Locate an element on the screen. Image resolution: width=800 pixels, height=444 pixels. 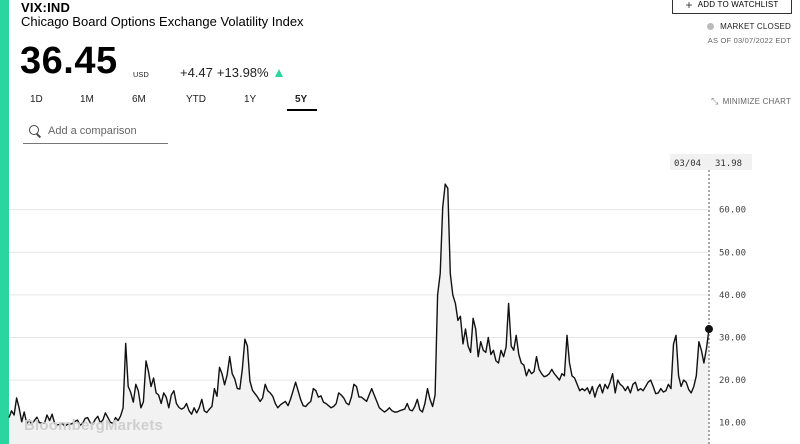
status-dot-icon is located at coordinates (711, 26).